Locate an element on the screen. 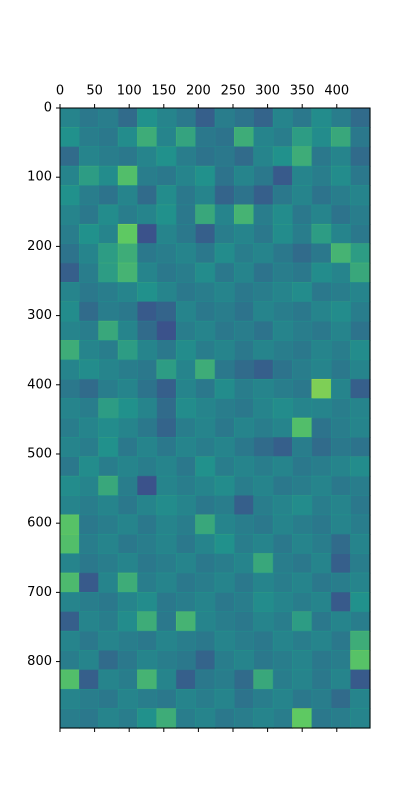 This screenshot has width=400, height=800. y-tick-label: 400 is located at coordinates (39, 384).